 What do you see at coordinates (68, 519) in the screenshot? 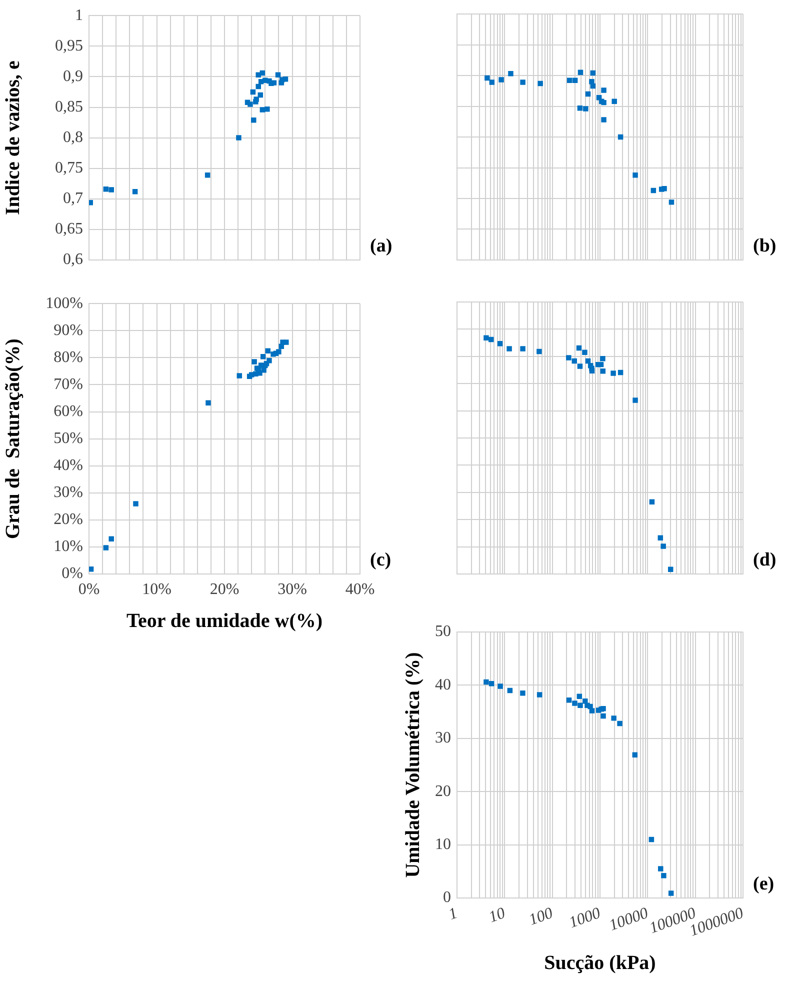
I see `y-tick-label: 20%` at bounding box center [68, 519].